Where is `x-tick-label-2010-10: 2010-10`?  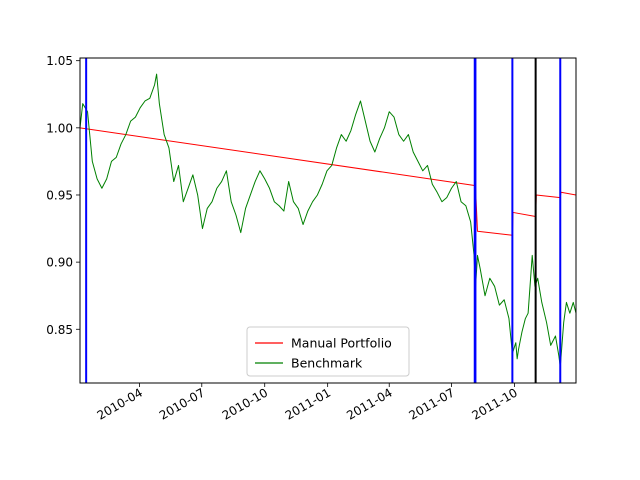 x-tick-label-2010-10: 2010-10 is located at coordinates (245, 403).